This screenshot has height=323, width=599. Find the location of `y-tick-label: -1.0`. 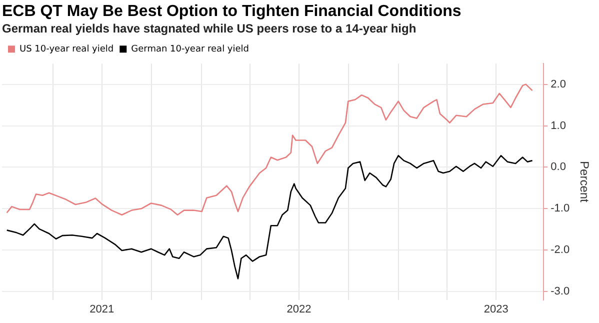

y-tick-label: -1.0 is located at coordinates (560, 208).